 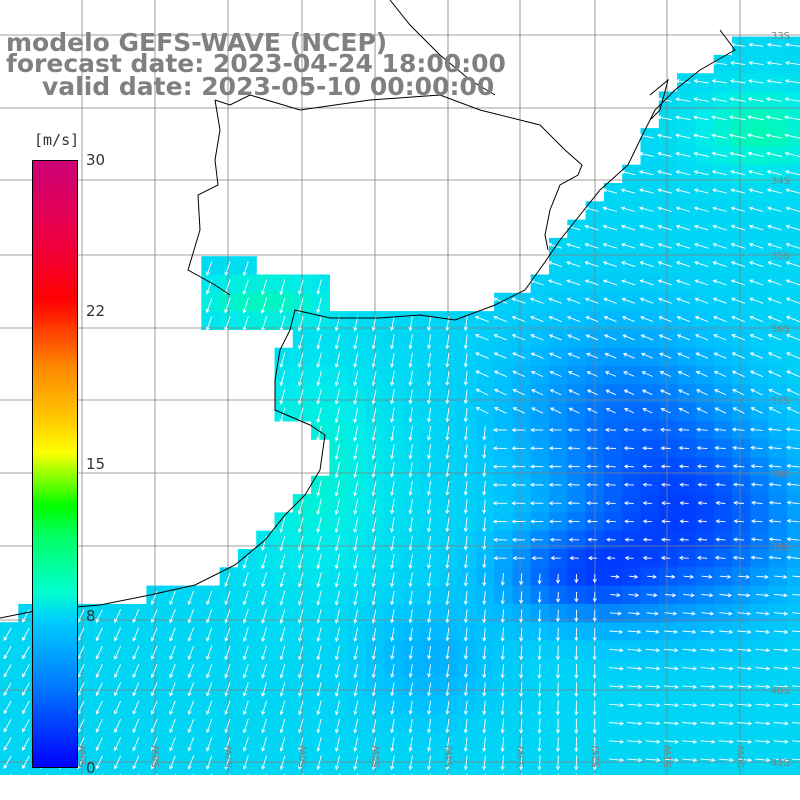 What do you see at coordinates (521, 756) in the screenshot?
I see `lon-label: 53W` at bounding box center [521, 756].